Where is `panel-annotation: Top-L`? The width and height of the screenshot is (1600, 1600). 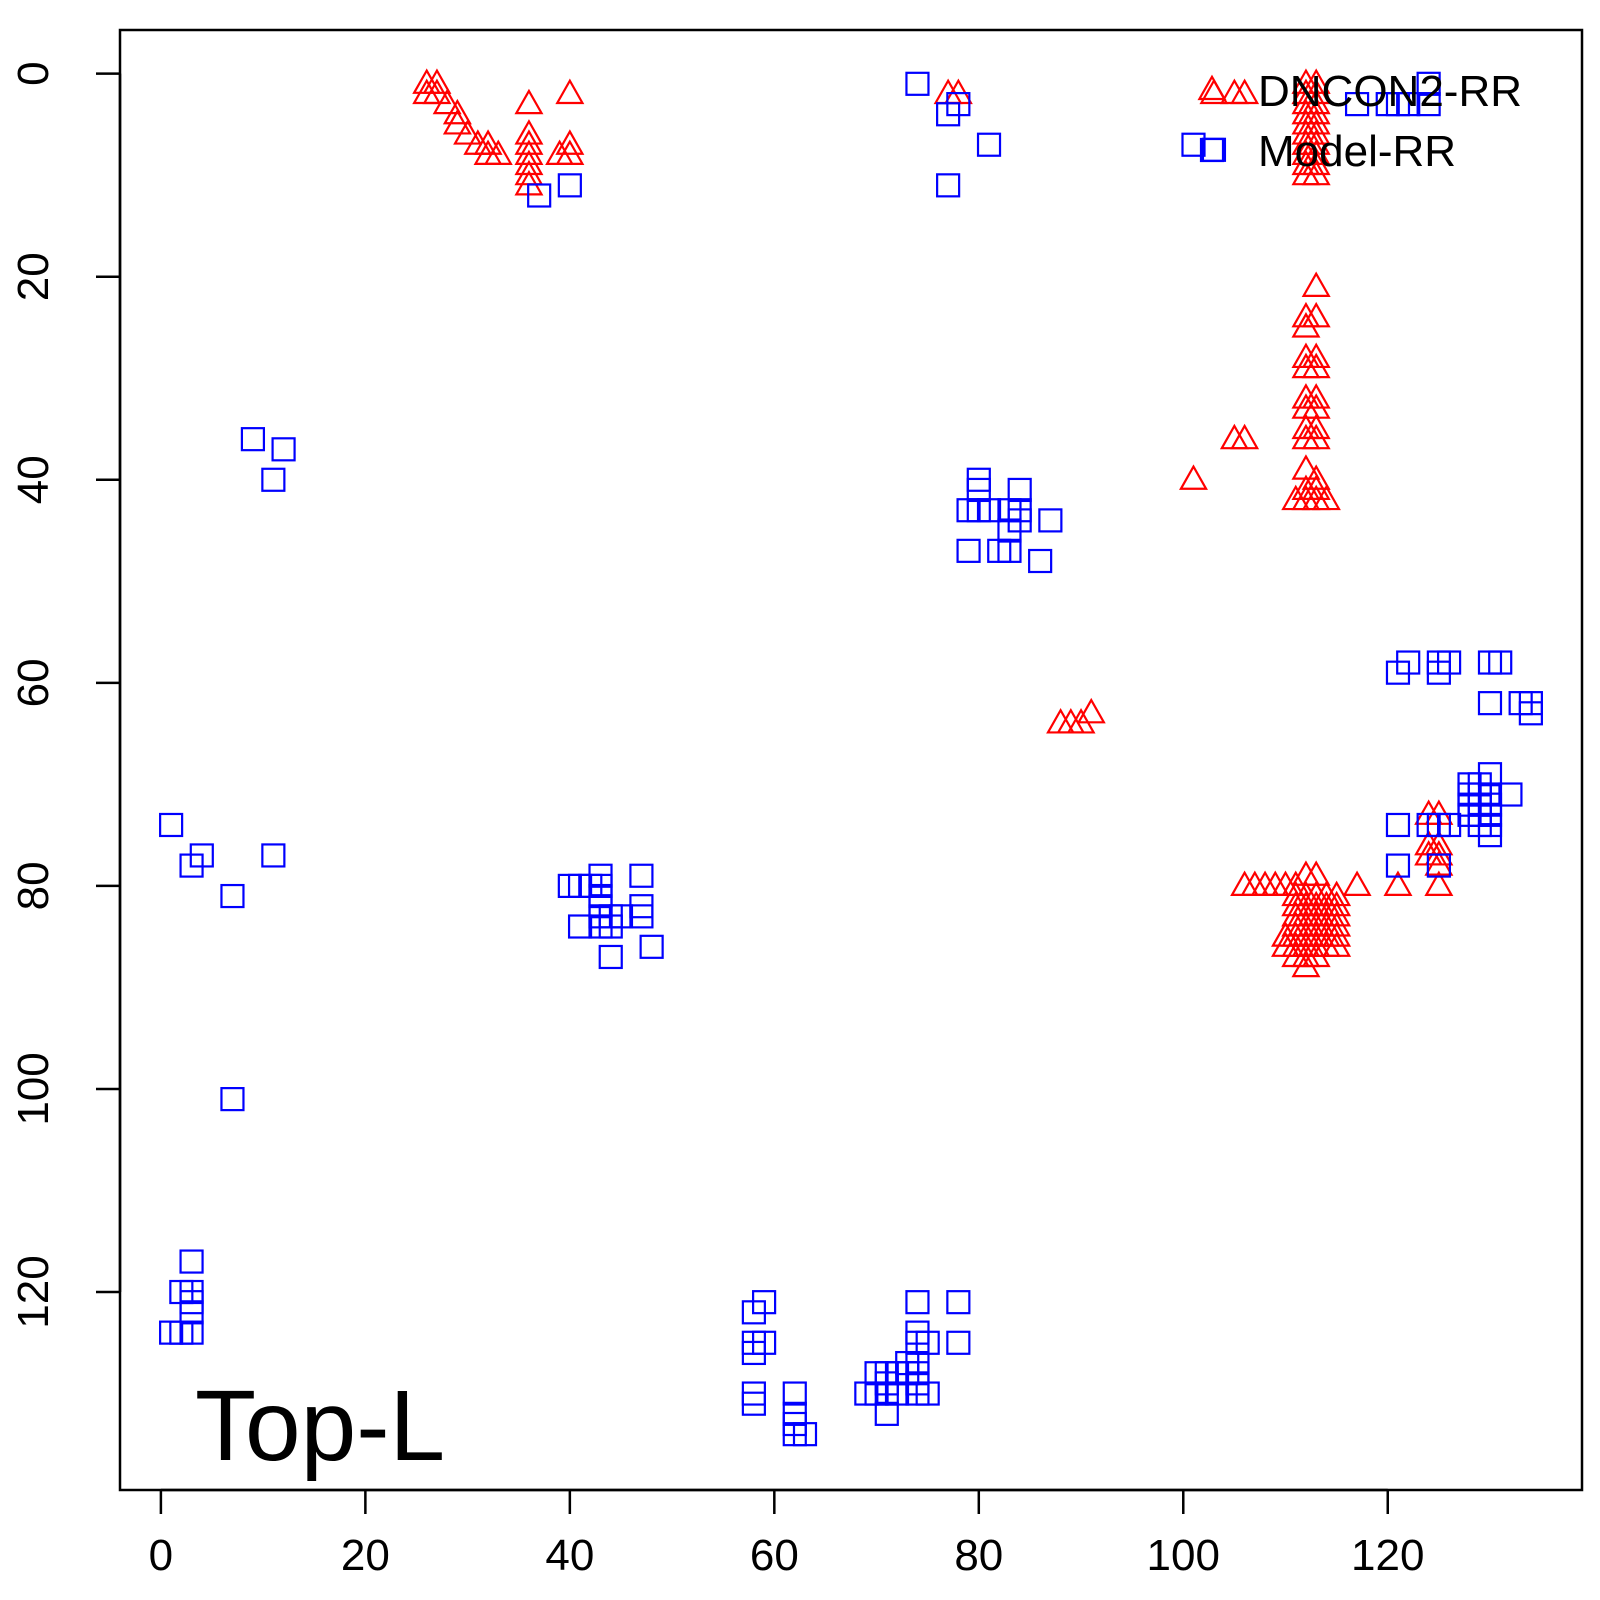
panel-annotation: Top-L is located at coordinates (320, 1426).